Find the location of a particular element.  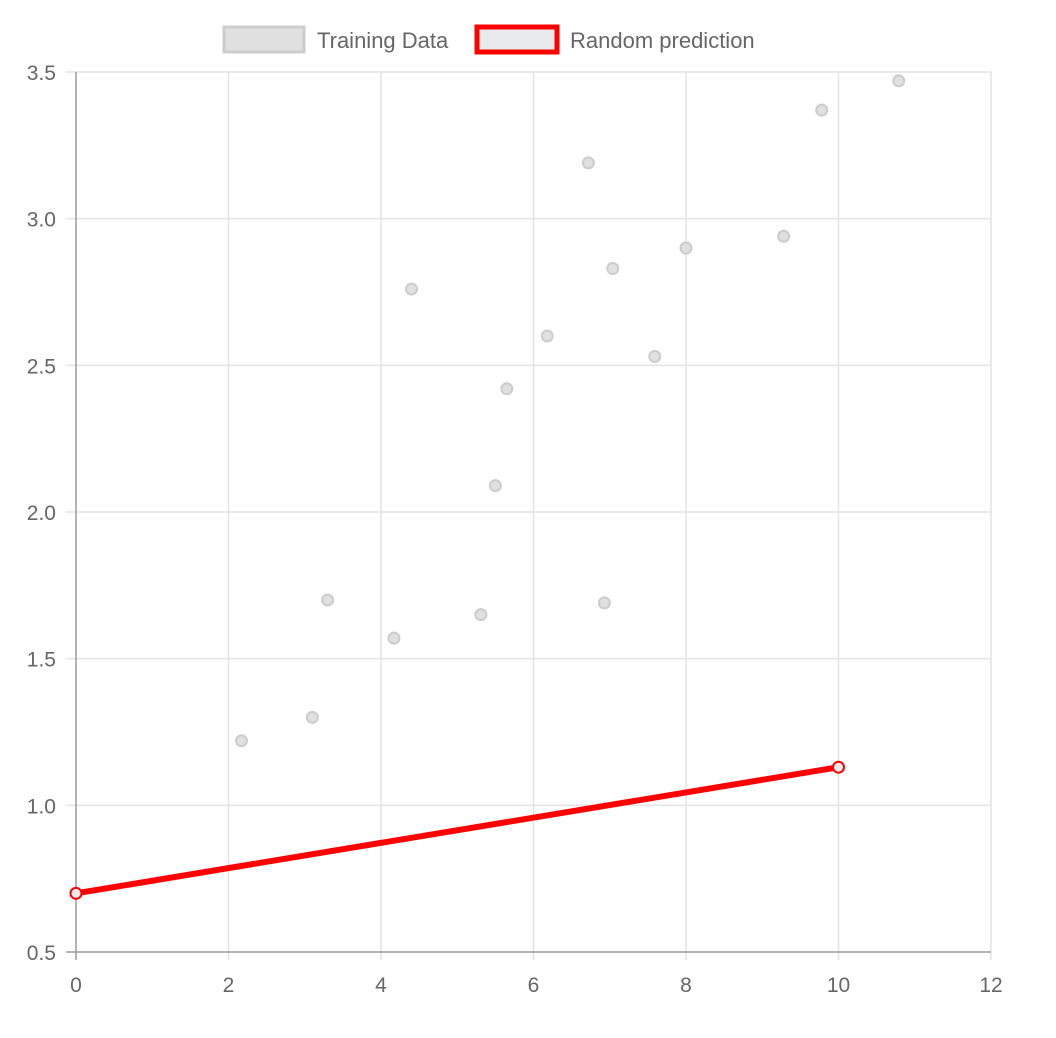

legend-item-0: Training Data is located at coordinates (335, 39).